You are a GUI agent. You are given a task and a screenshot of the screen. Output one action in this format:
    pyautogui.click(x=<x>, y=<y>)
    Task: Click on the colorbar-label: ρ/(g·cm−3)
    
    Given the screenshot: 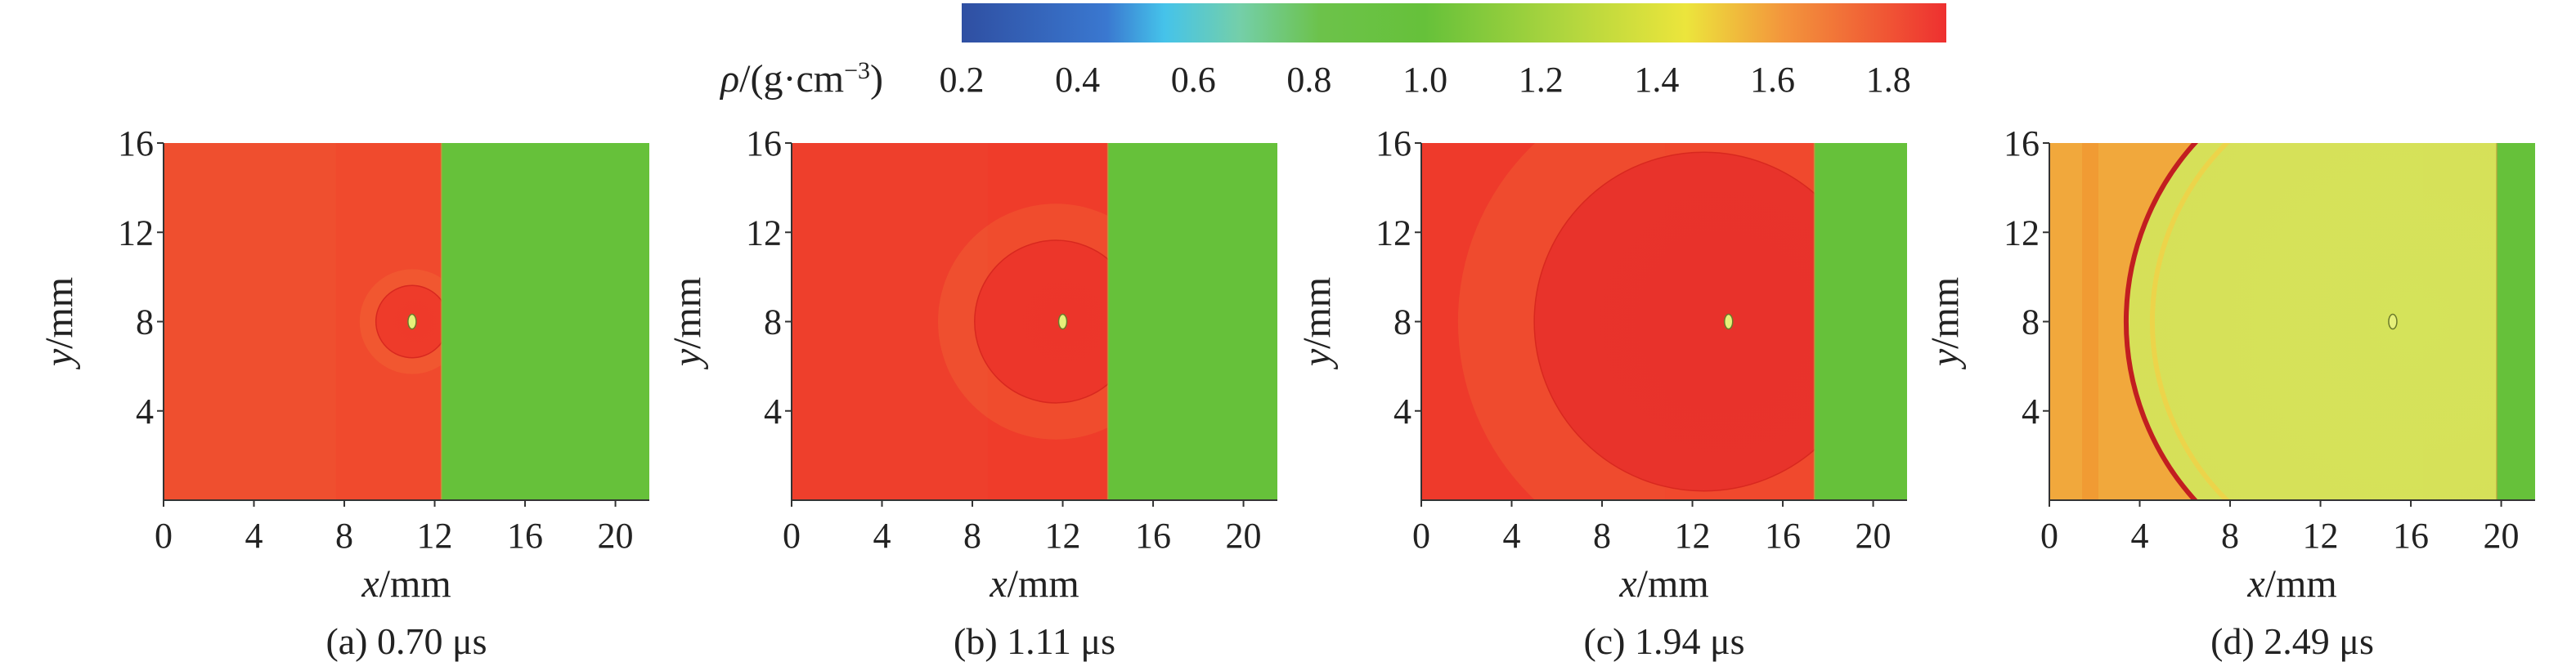 What is the action you would take?
    pyautogui.click(x=801, y=79)
    